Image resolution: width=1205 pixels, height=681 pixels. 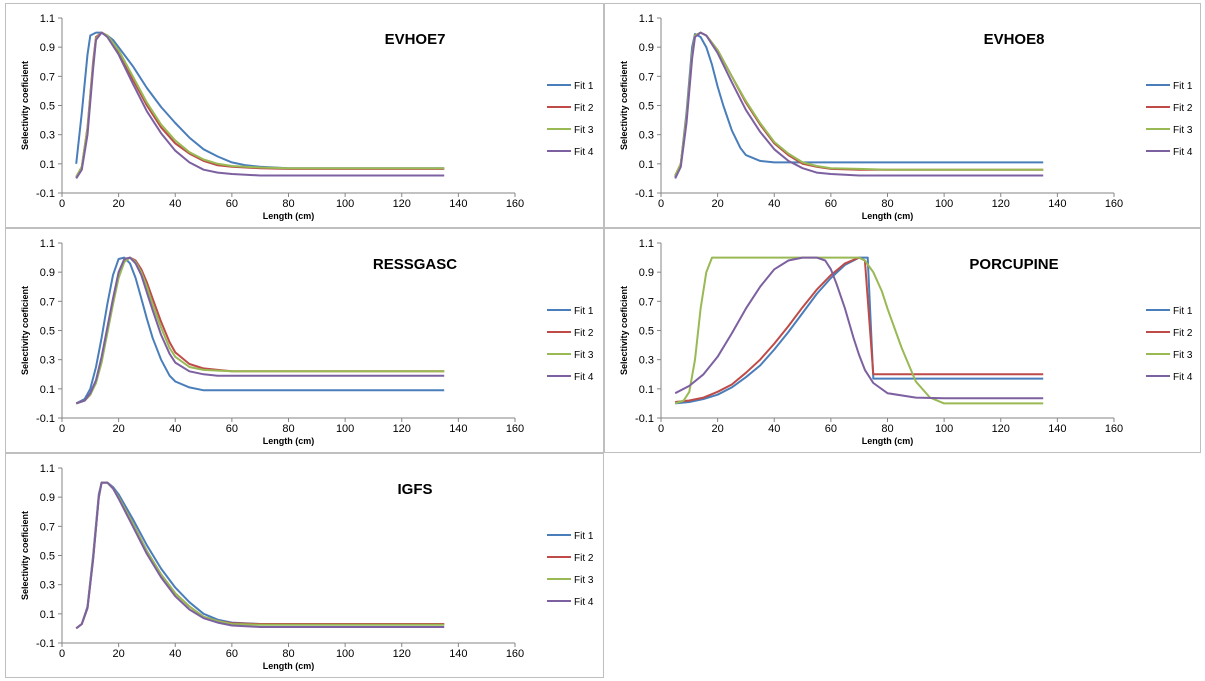 What do you see at coordinates (414, 489) in the screenshot?
I see `chart-title: IGFS` at bounding box center [414, 489].